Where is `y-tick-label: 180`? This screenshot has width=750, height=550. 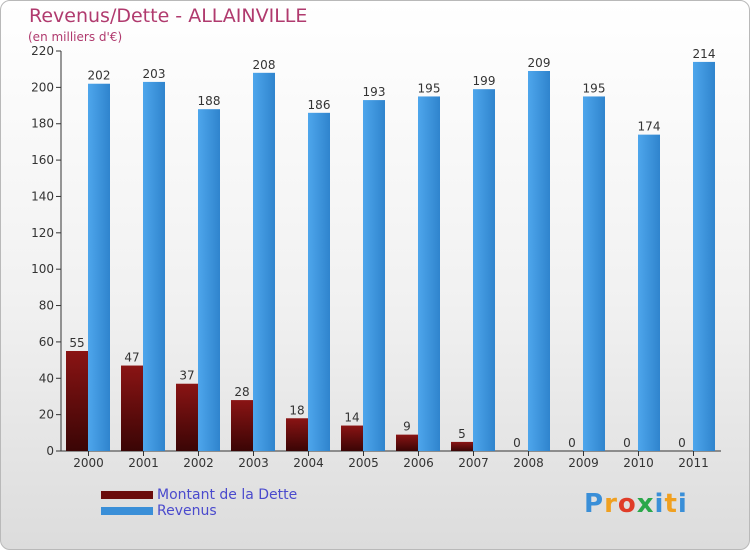
y-tick-label: 180 is located at coordinates (42, 124).